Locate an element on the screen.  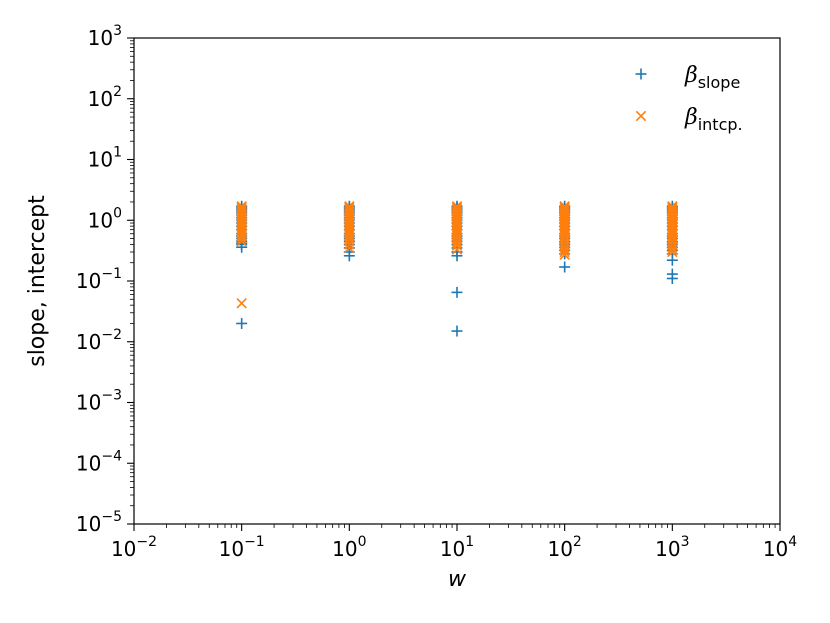
y-tick-label: 10⁻² is located at coordinates (99, 340).